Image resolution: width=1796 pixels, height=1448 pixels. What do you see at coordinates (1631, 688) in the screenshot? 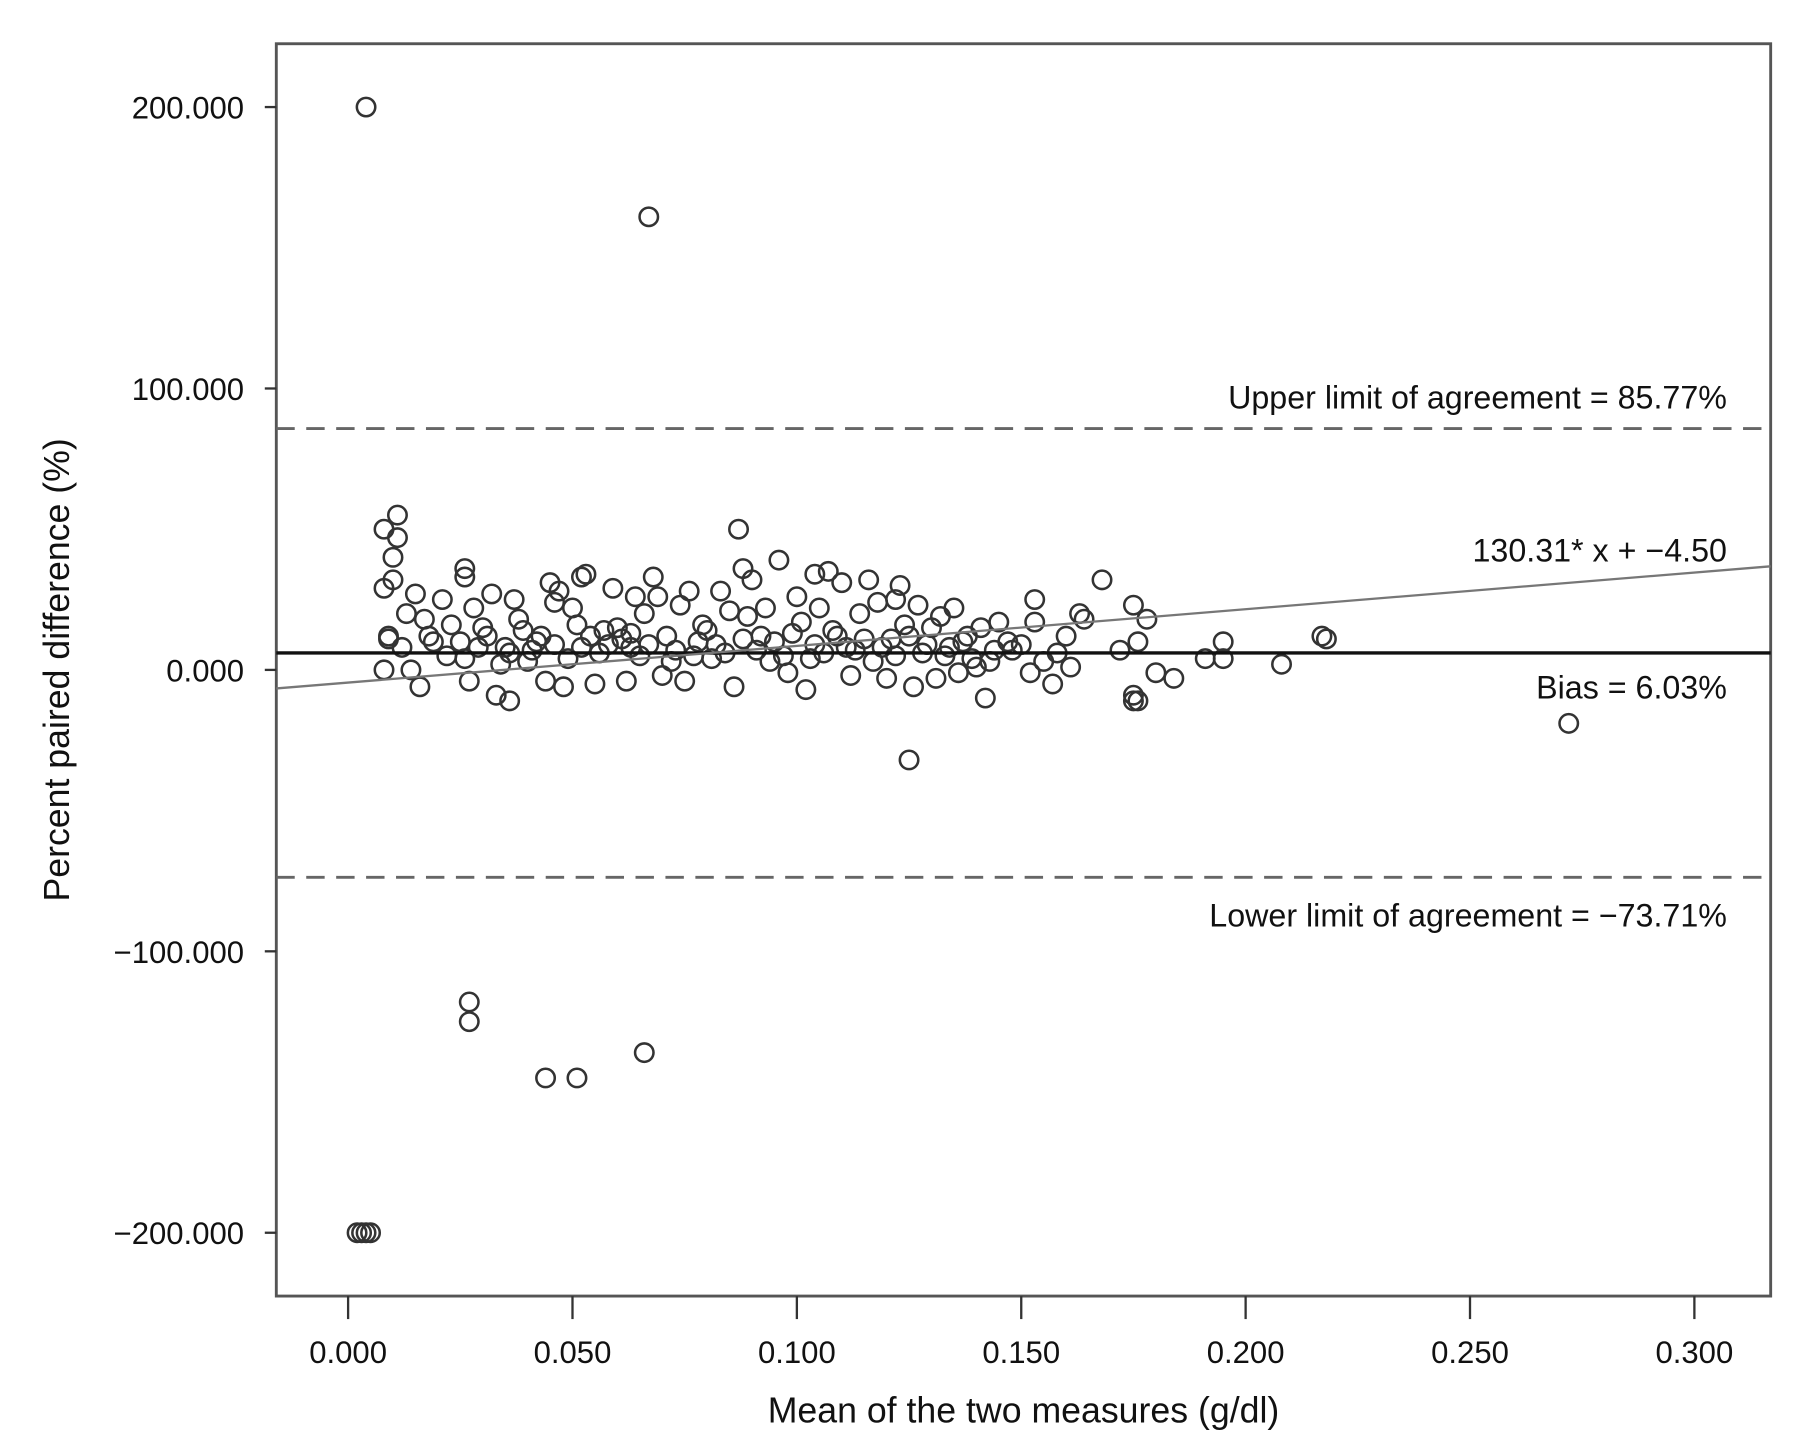
I see `bias-label: Bias = 6.03%` at bounding box center [1631, 688].